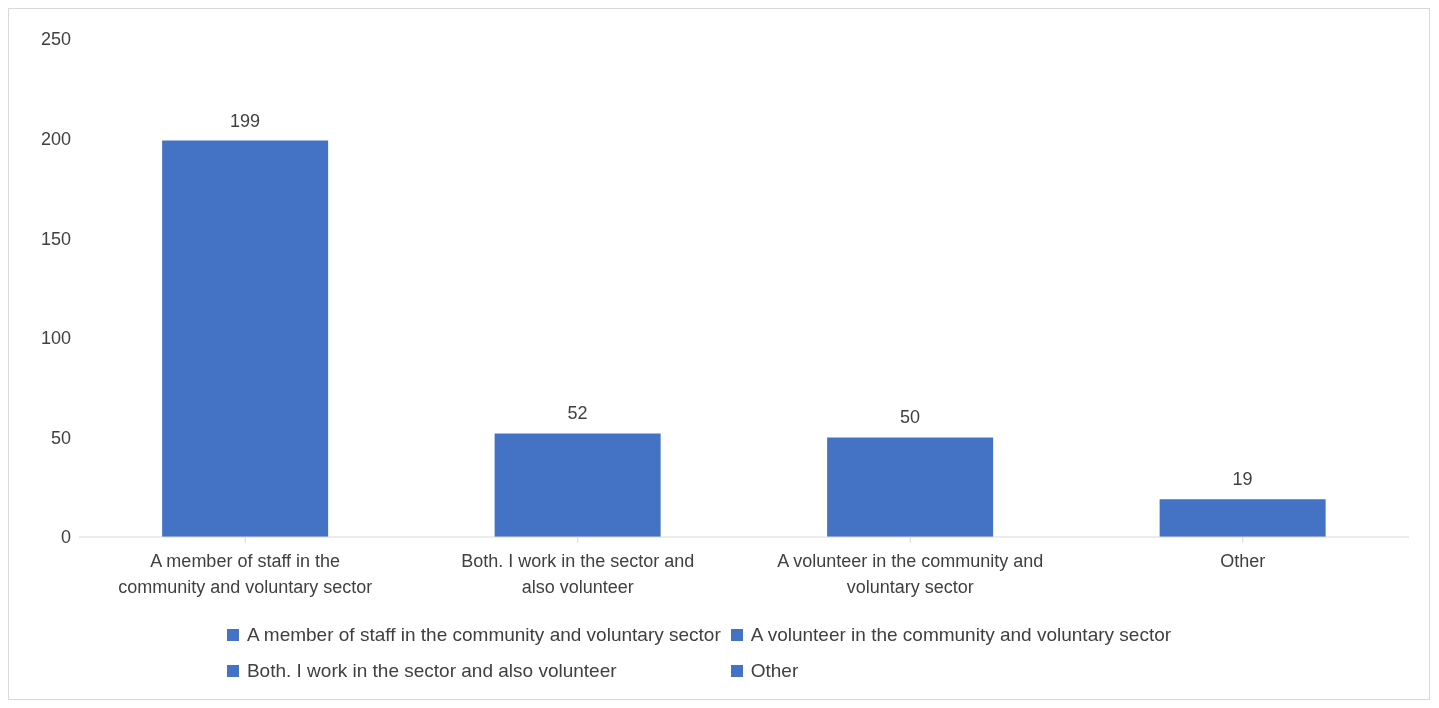  Describe the element at coordinates (55, 338) in the screenshot. I see `y-tick-label: 100` at that location.